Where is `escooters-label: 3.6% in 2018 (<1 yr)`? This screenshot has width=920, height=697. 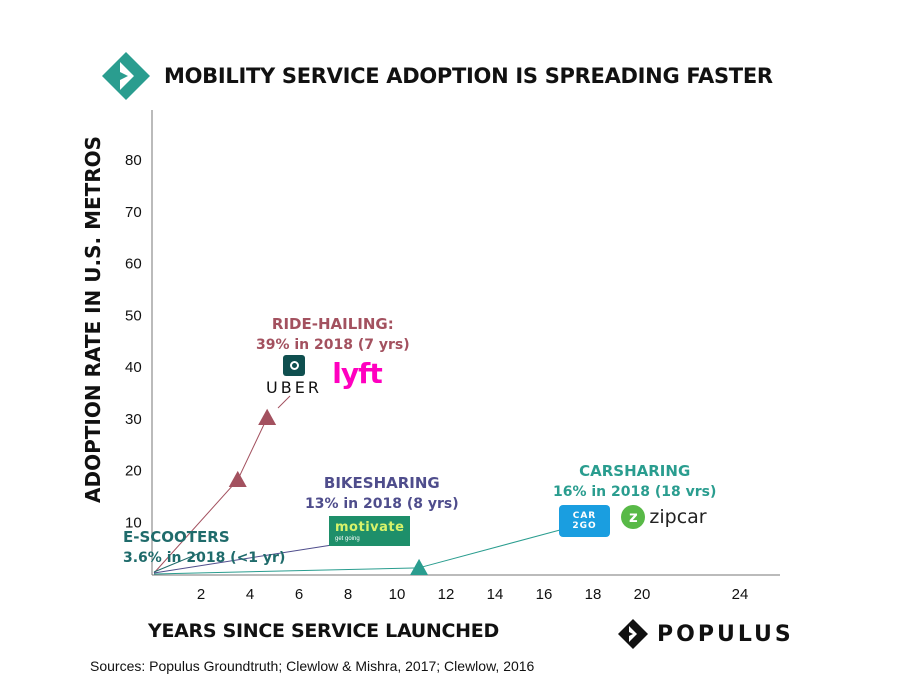 escooters-label: 3.6% in 2018 (<1 yr) is located at coordinates (204, 558).